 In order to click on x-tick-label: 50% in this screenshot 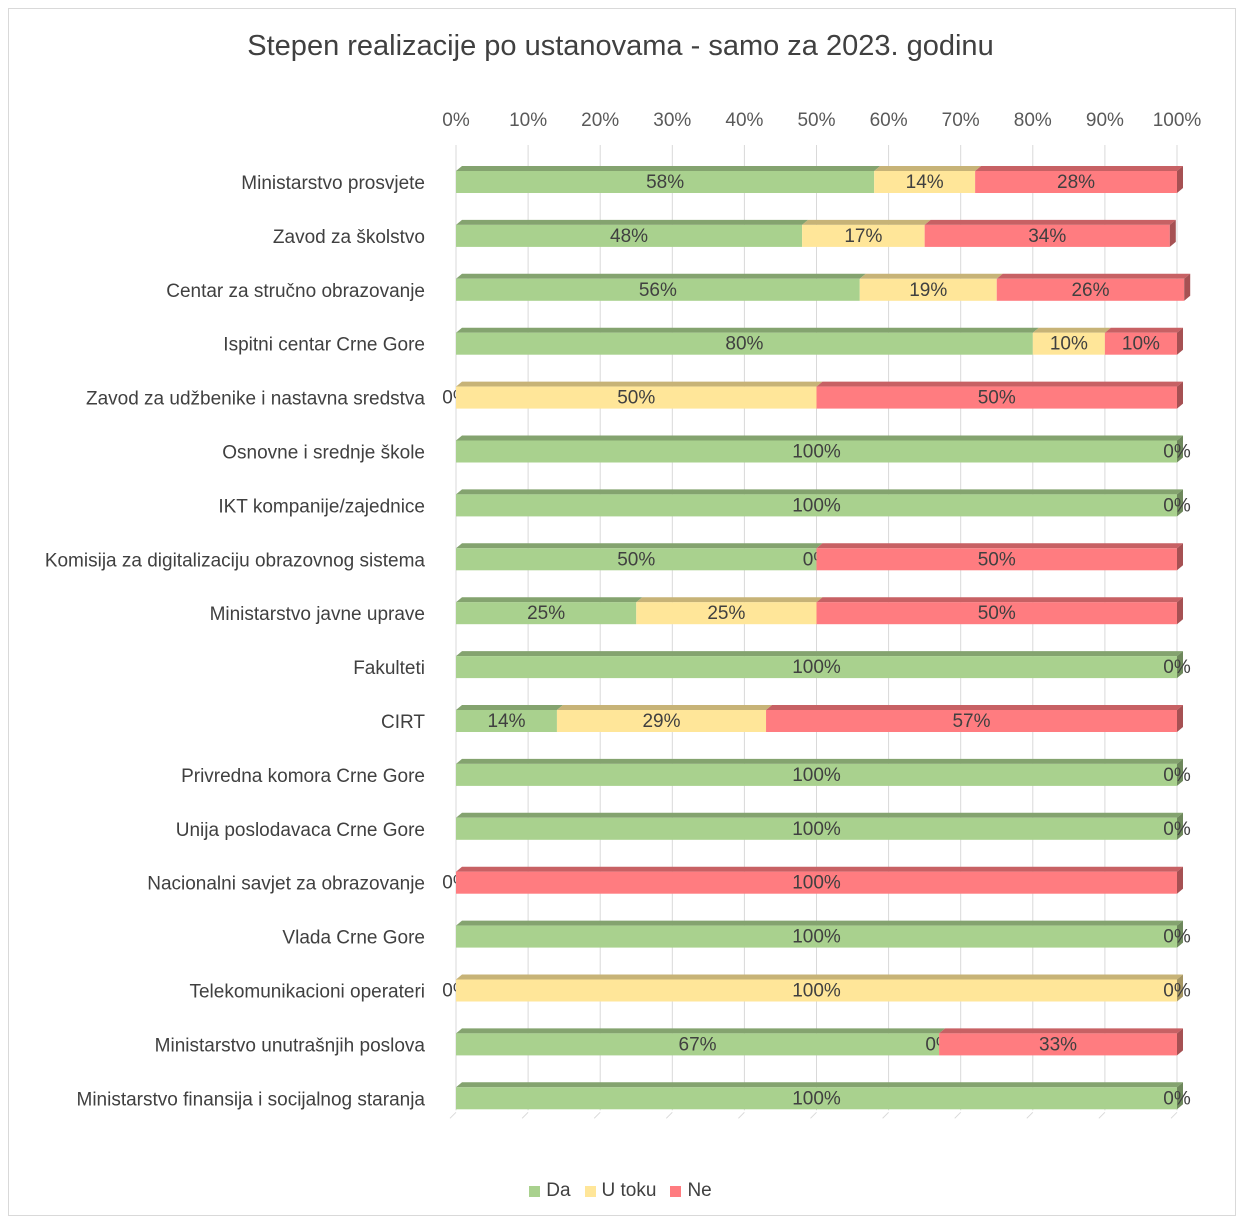, I will do `click(816, 120)`.